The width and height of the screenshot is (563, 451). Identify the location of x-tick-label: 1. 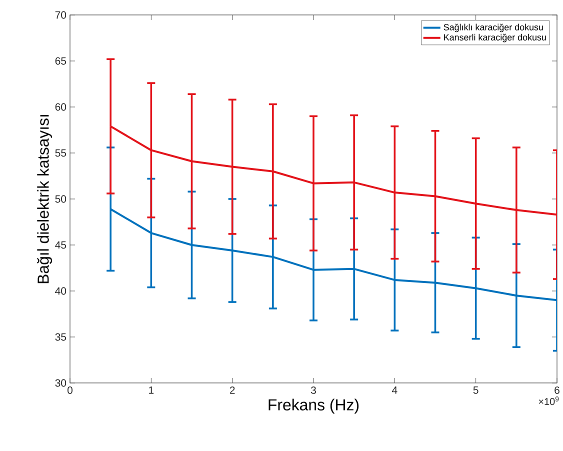
(151, 390).